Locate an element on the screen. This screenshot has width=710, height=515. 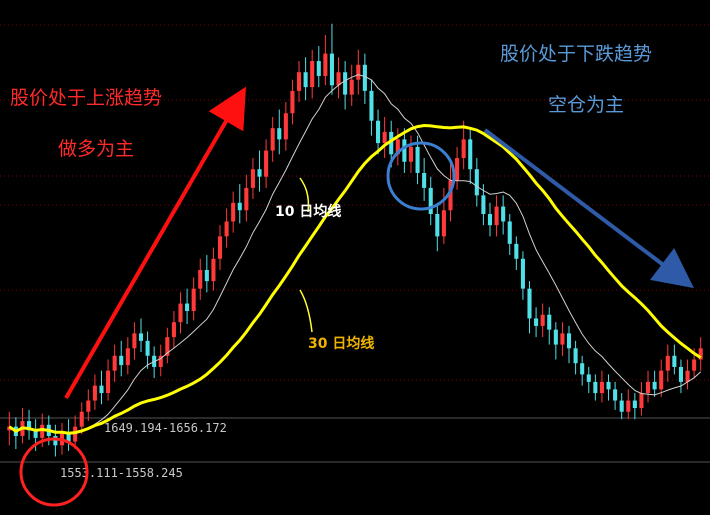
downtrend-action: 空仓为主 is located at coordinates (586, 105).